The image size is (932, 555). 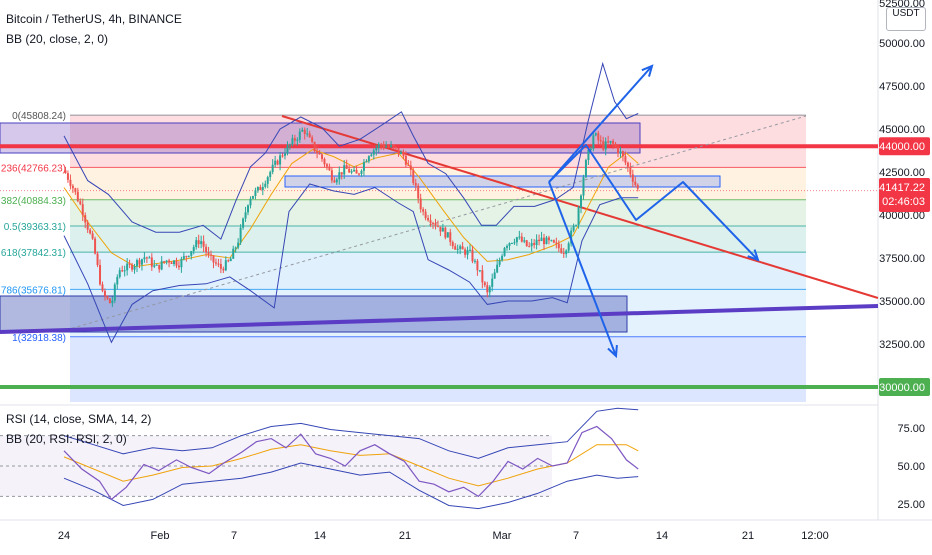 I want to click on projection-arrow-down, so click(x=582, y=269).